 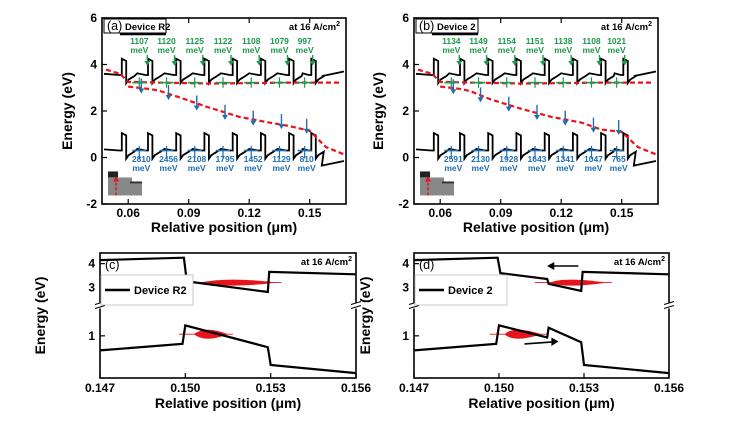 What do you see at coordinates (536, 227) in the screenshot?
I see `x-axis-label: Relative position (μm)` at bounding box center [536, 227].